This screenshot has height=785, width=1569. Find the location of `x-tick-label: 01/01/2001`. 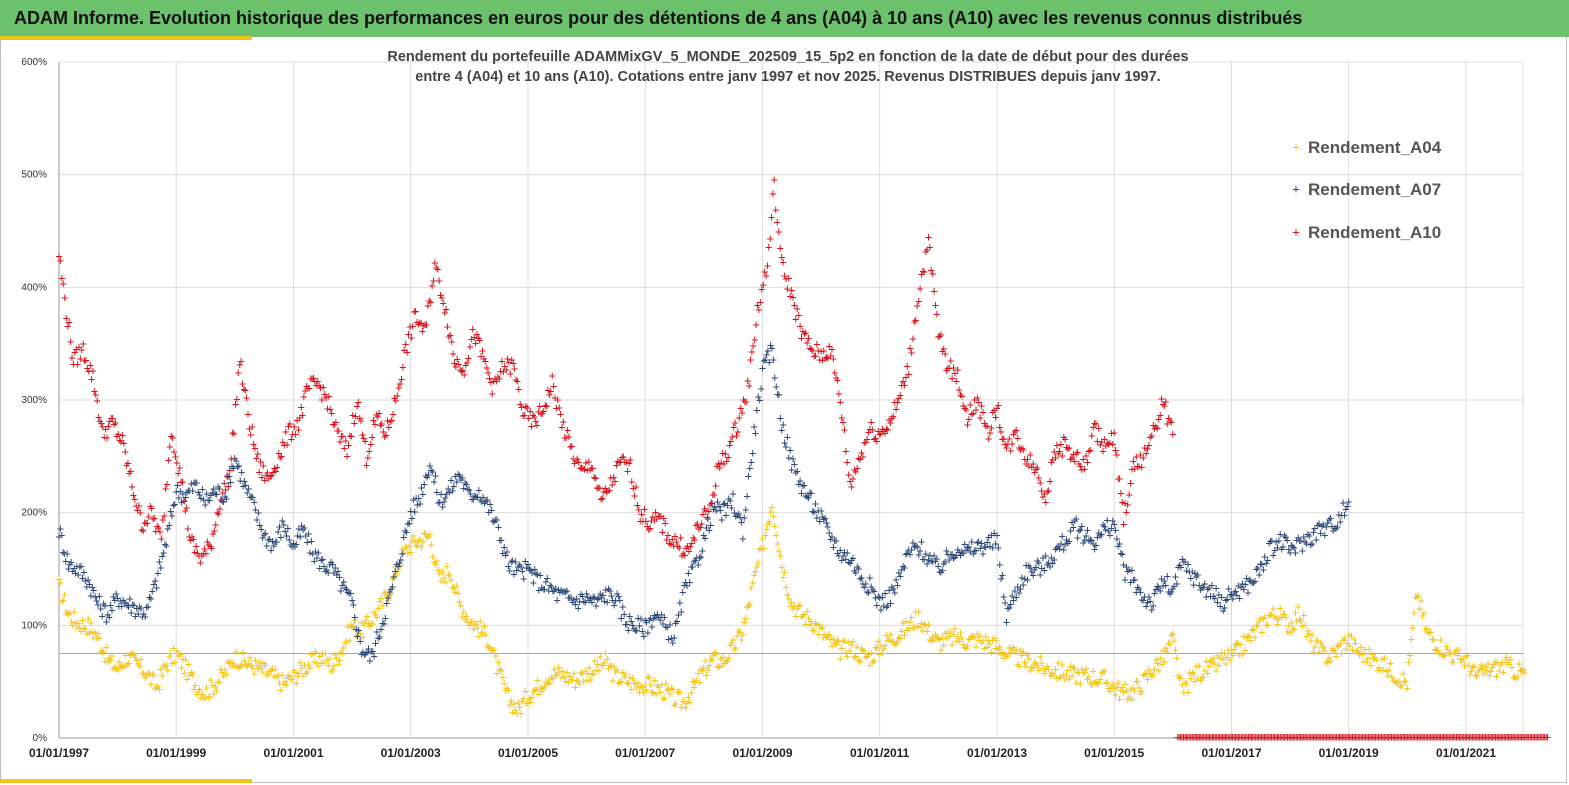

x-tick-label: 01/01/2001 is located at coordinates (293, 753).